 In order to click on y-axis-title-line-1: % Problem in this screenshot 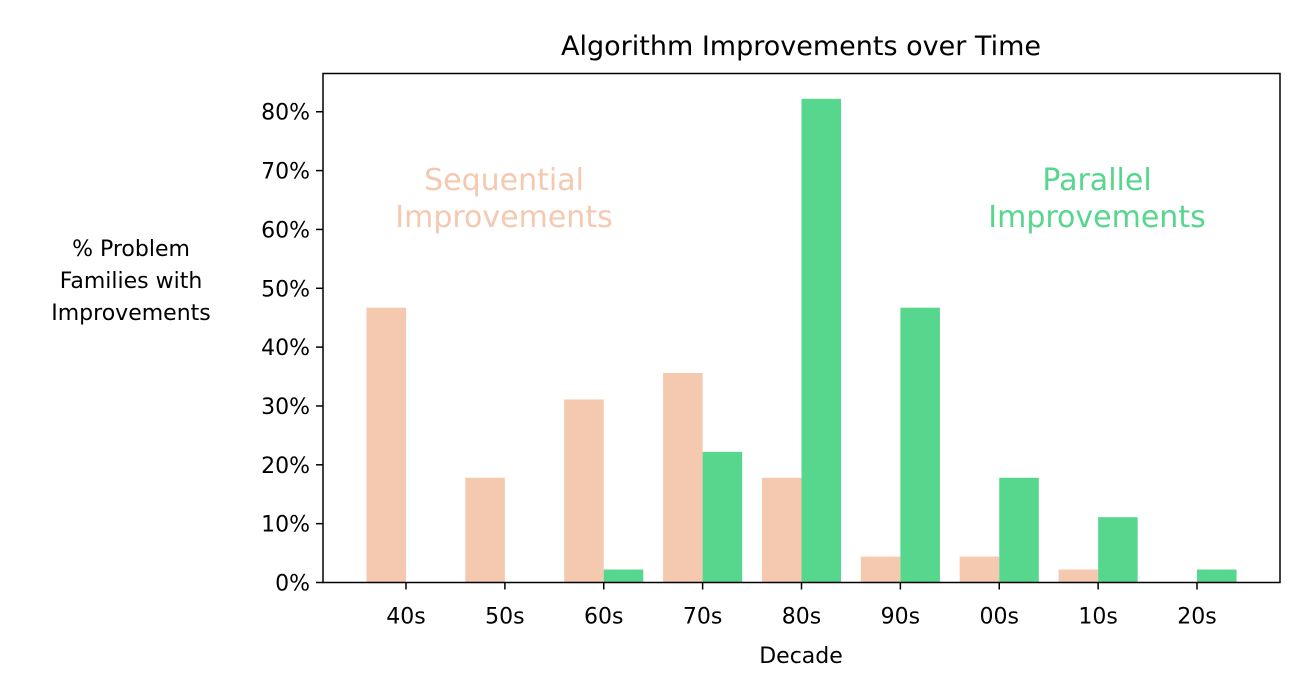, I will do `click(131, 249)`.